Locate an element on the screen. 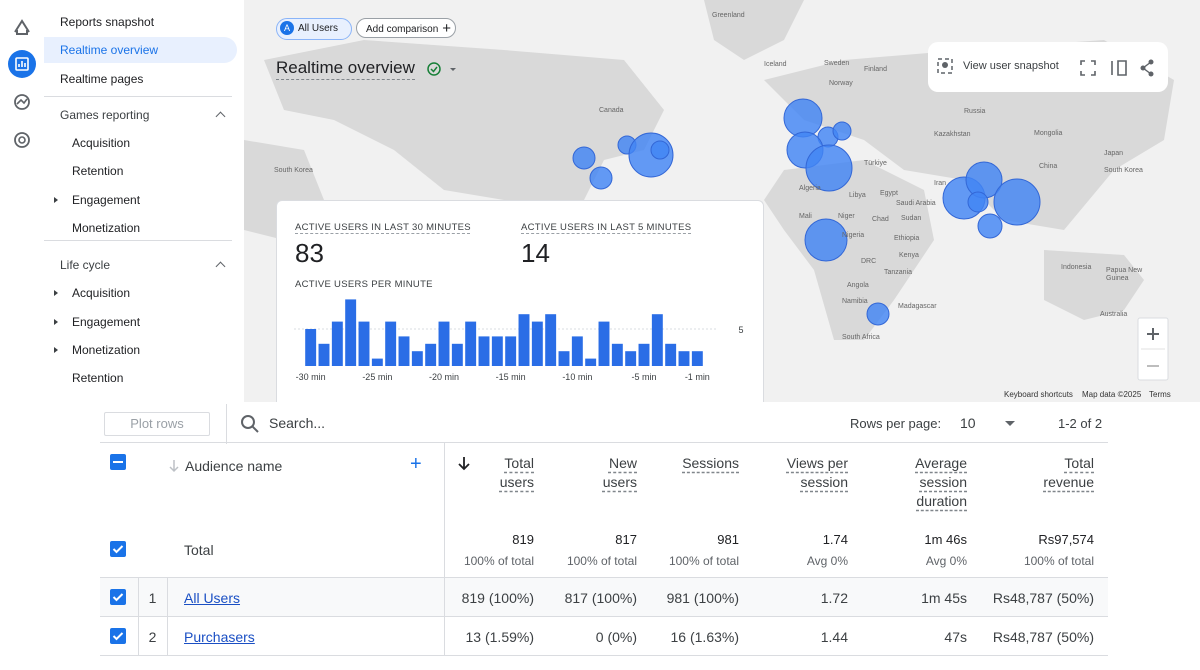 This screenshot has width=1200, height=670. rows-per-page: 10 is located at coordinates (968, 423).